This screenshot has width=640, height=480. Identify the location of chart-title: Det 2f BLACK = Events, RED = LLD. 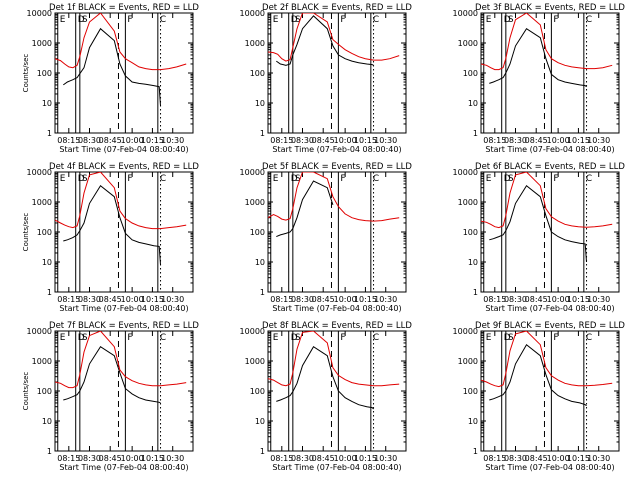
(337, 8).